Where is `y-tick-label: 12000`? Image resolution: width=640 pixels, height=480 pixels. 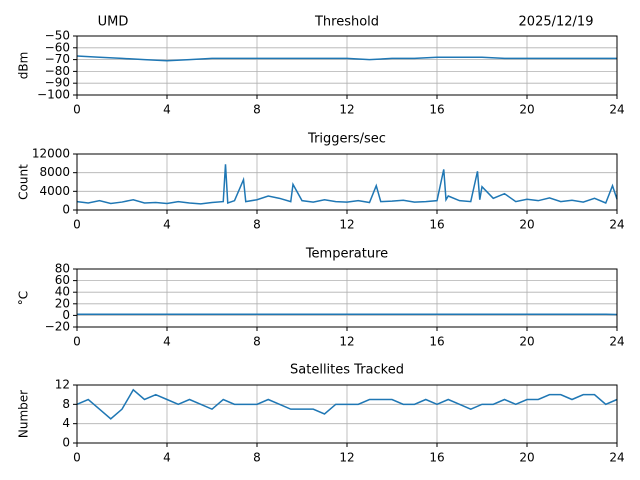
y-tick-label: 12000 is located at coordinates (51, 154).